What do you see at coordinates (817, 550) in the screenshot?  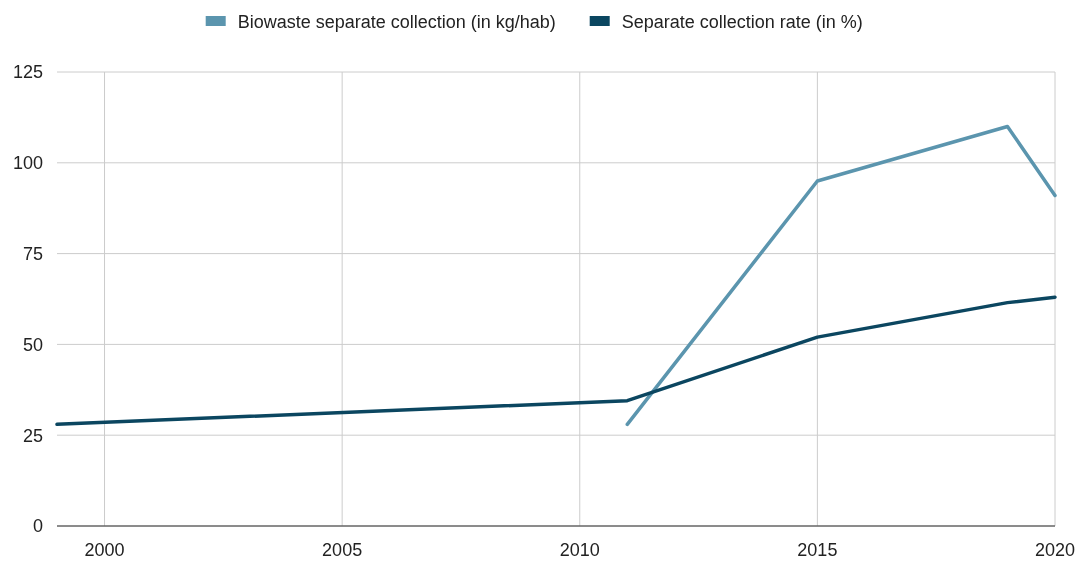 I see `x-tick-label: 2015` at bounding box center [817, 550].